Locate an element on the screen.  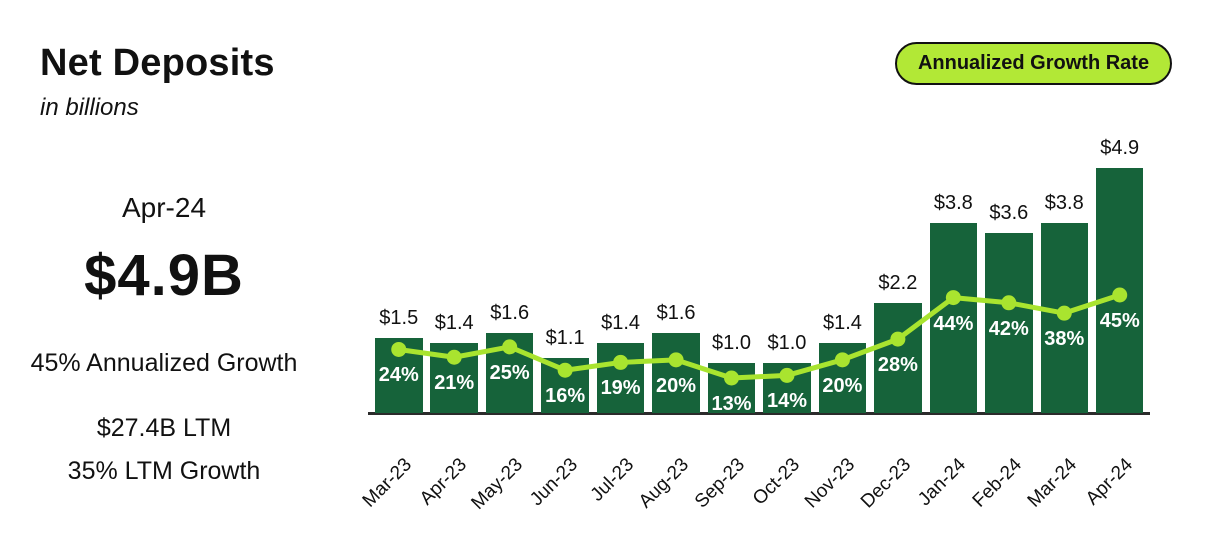
page-subtitle: in billions is located at coordinates (89, 107).